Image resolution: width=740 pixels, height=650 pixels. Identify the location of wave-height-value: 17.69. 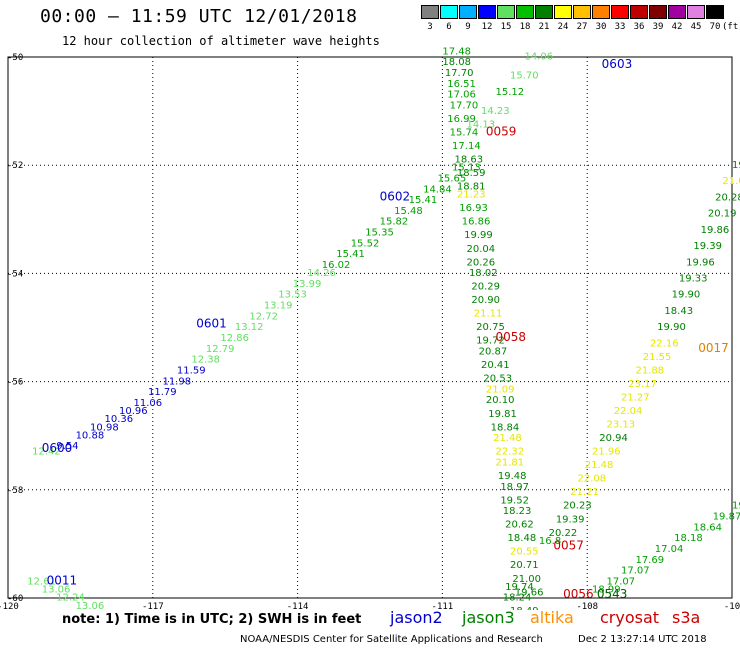
(649, 560).